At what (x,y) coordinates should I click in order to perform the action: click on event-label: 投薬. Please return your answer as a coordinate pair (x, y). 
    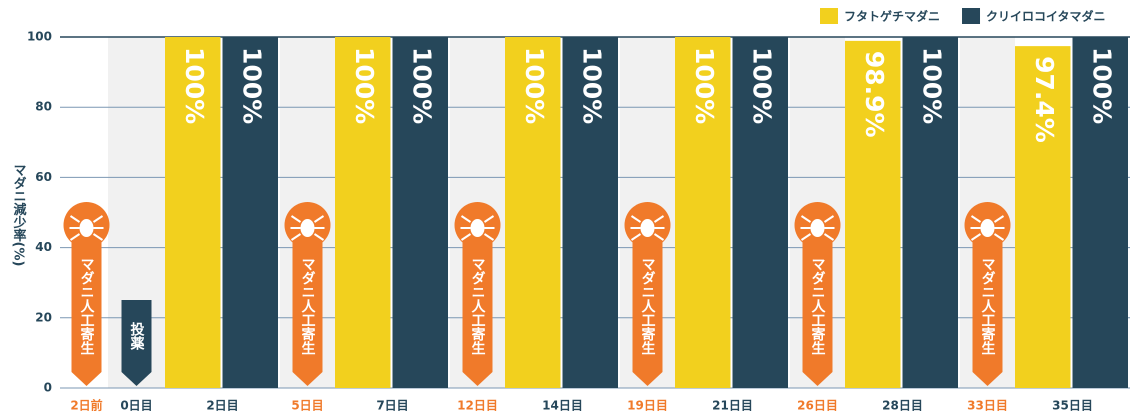
    Looking at the image, I should click on (137, 336).